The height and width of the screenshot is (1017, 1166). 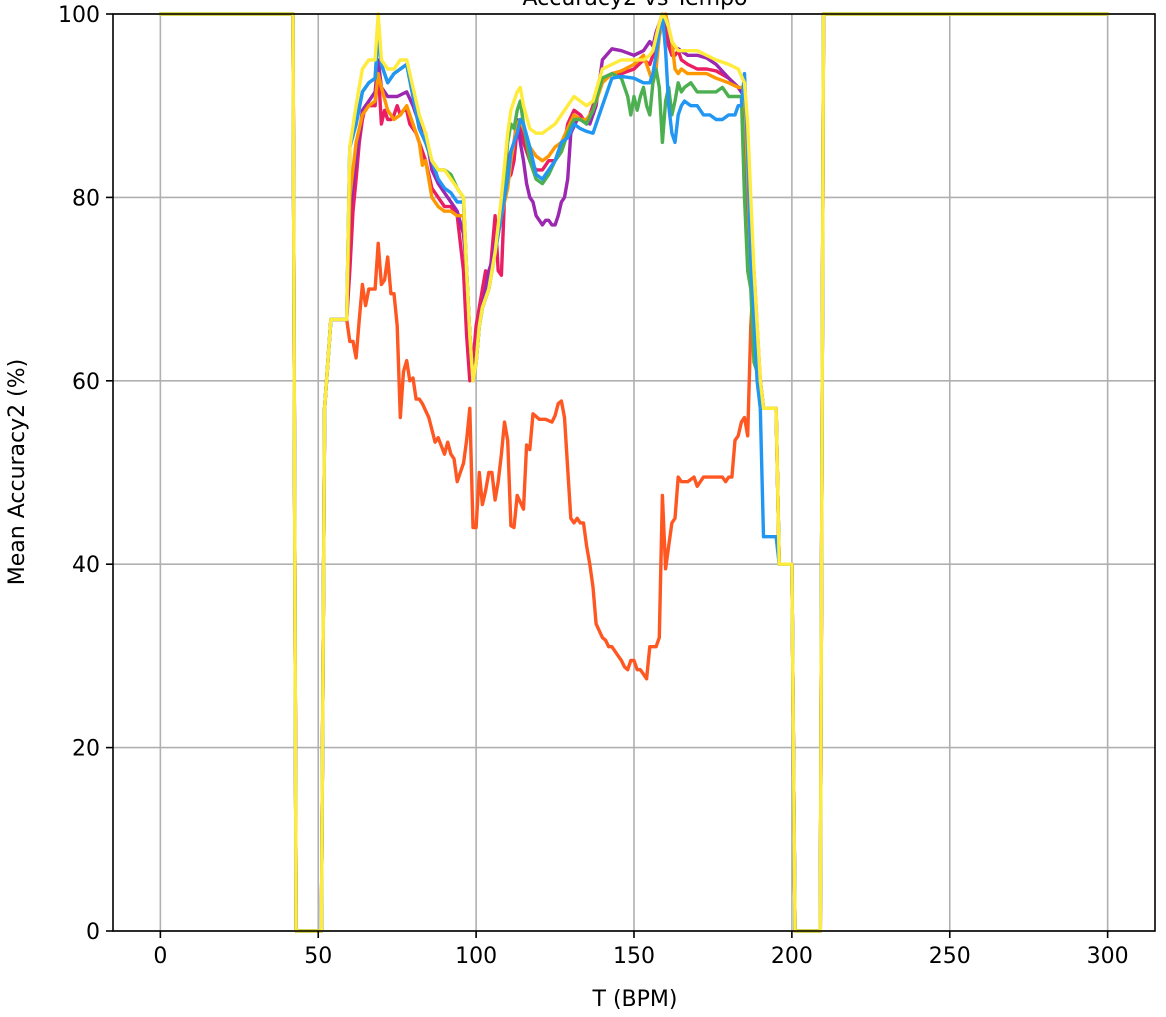 What do you see at coordinates (476, 956) in the screenshot?
I see `x-tick-label: 100` at bounding box center [476, 956].